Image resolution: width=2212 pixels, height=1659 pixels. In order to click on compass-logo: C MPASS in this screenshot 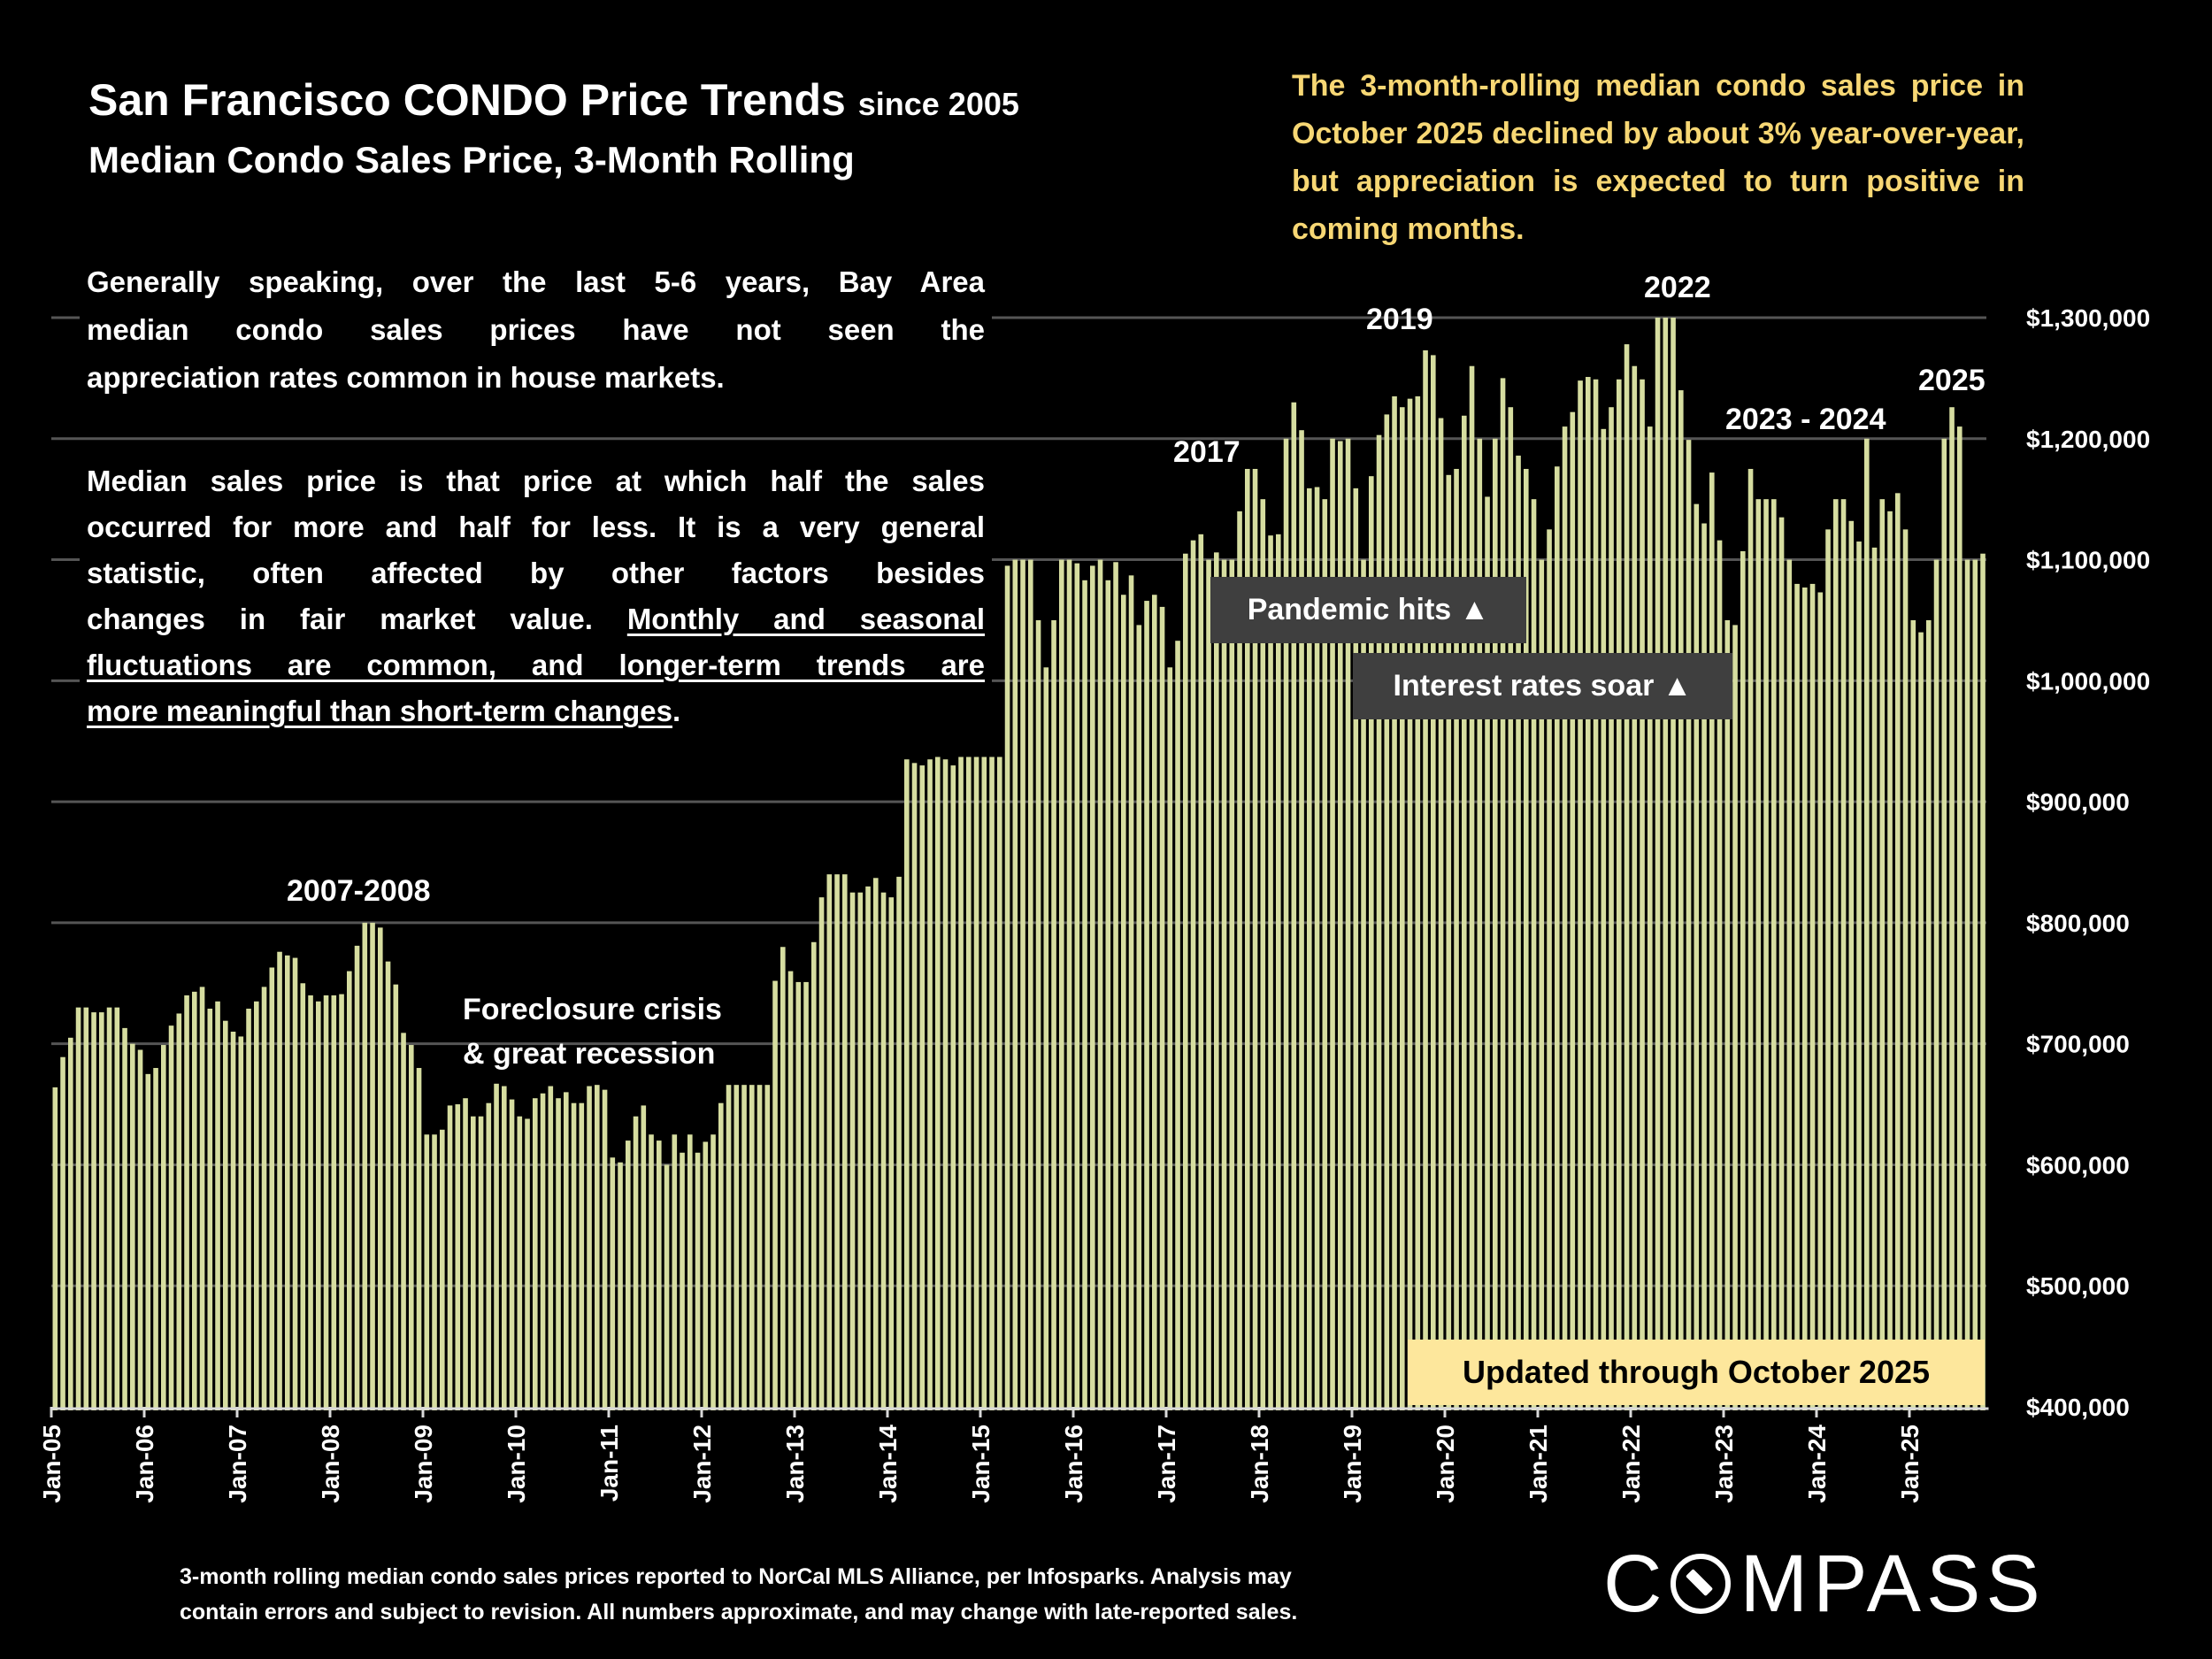, I will do `click(1825, 1584)`.